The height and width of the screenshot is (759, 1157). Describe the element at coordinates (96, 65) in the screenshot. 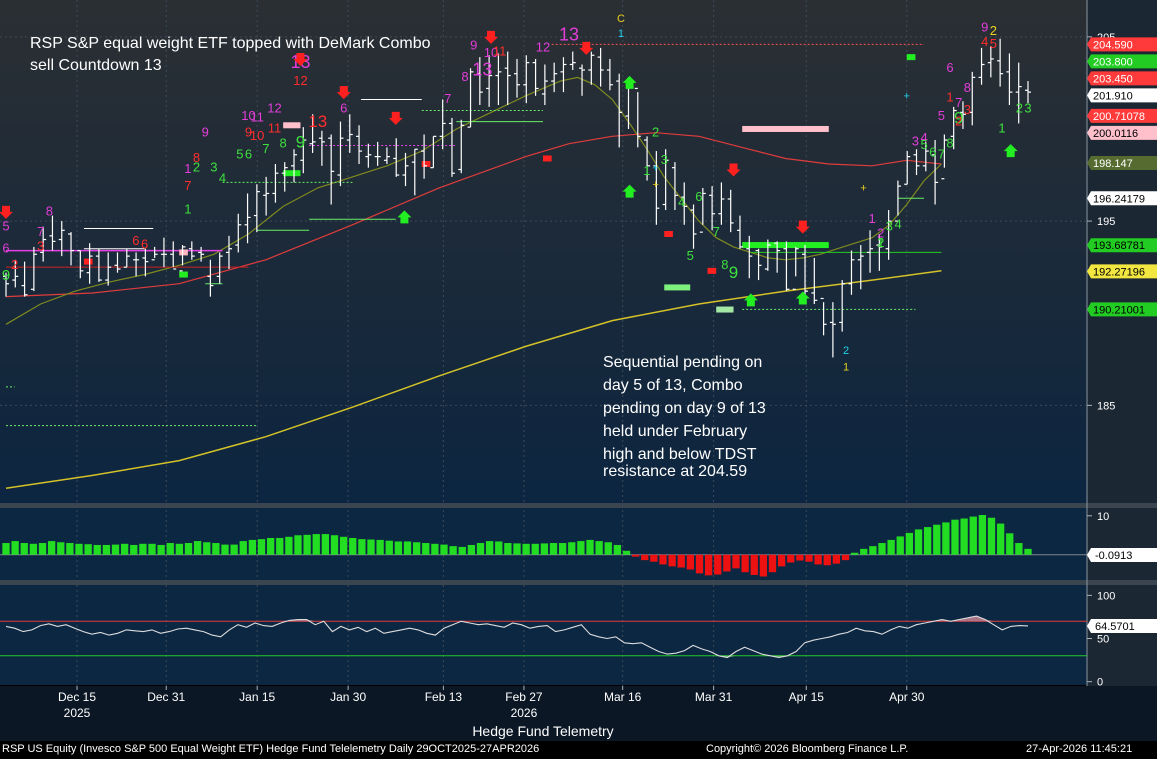

I see `chart-title-line2: sell Countdown 13` at that location.